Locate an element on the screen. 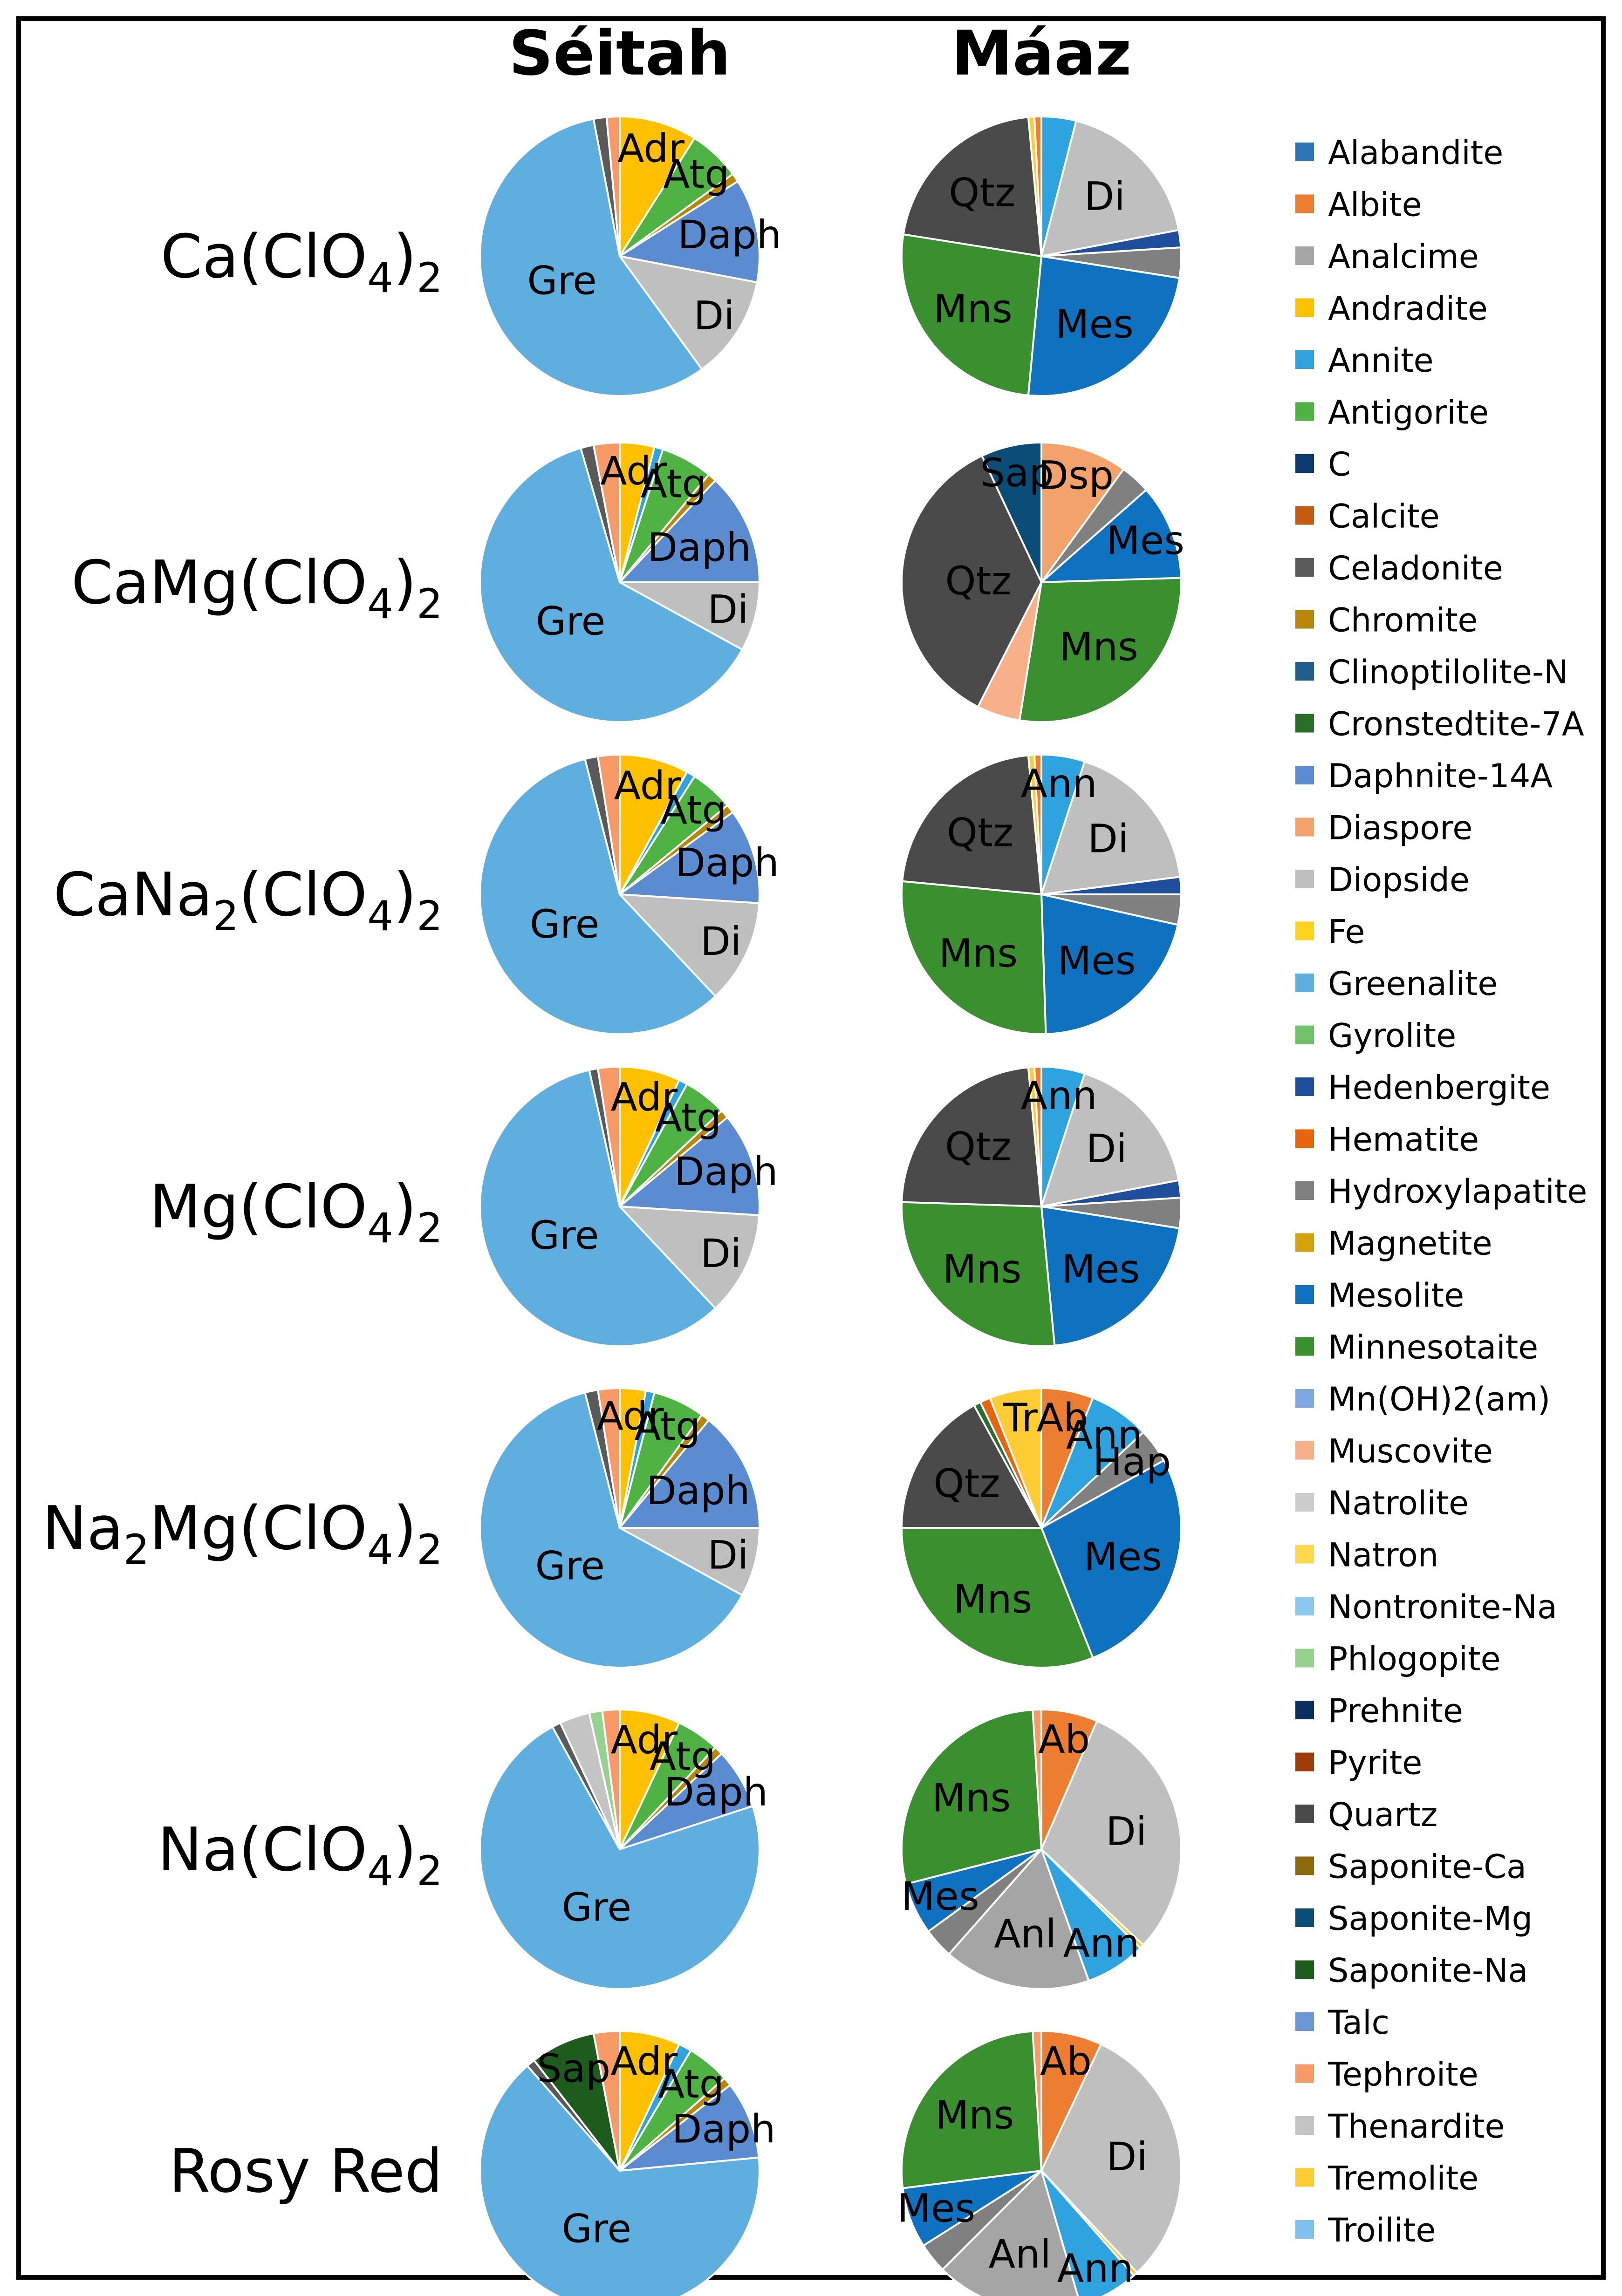  row-label-1-sub: 4 is located at coordinates (380, 604).